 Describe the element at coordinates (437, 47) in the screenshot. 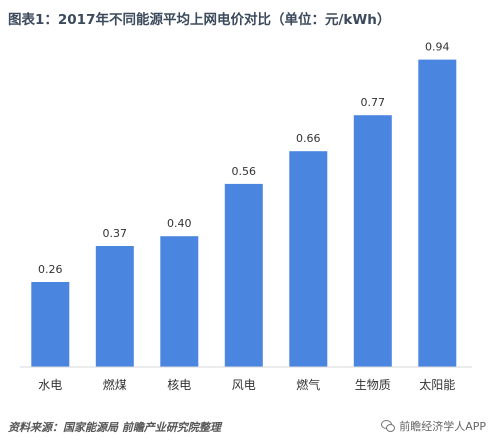

I see `value-label-7: 0.94` at that location.